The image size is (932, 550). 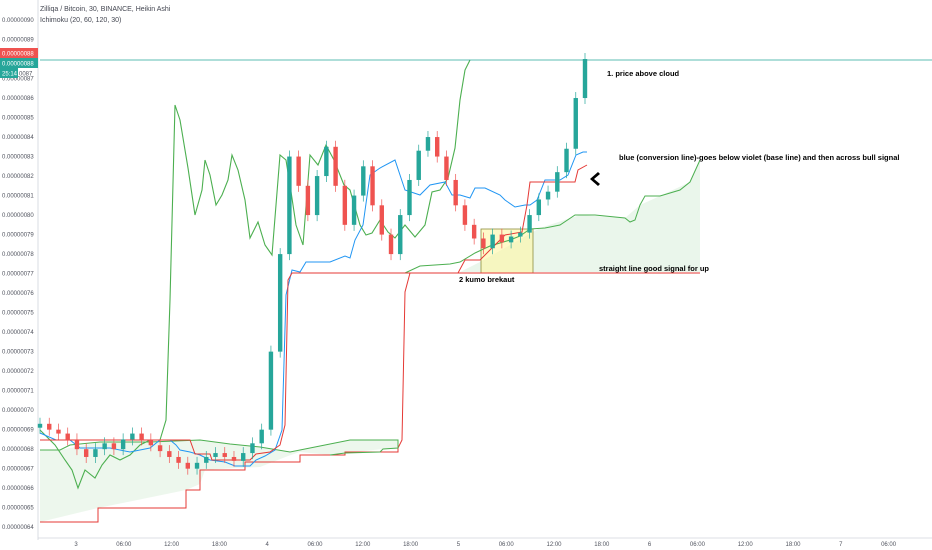 I want to click on x-tick-label: 6, so click(x=650, y=545).